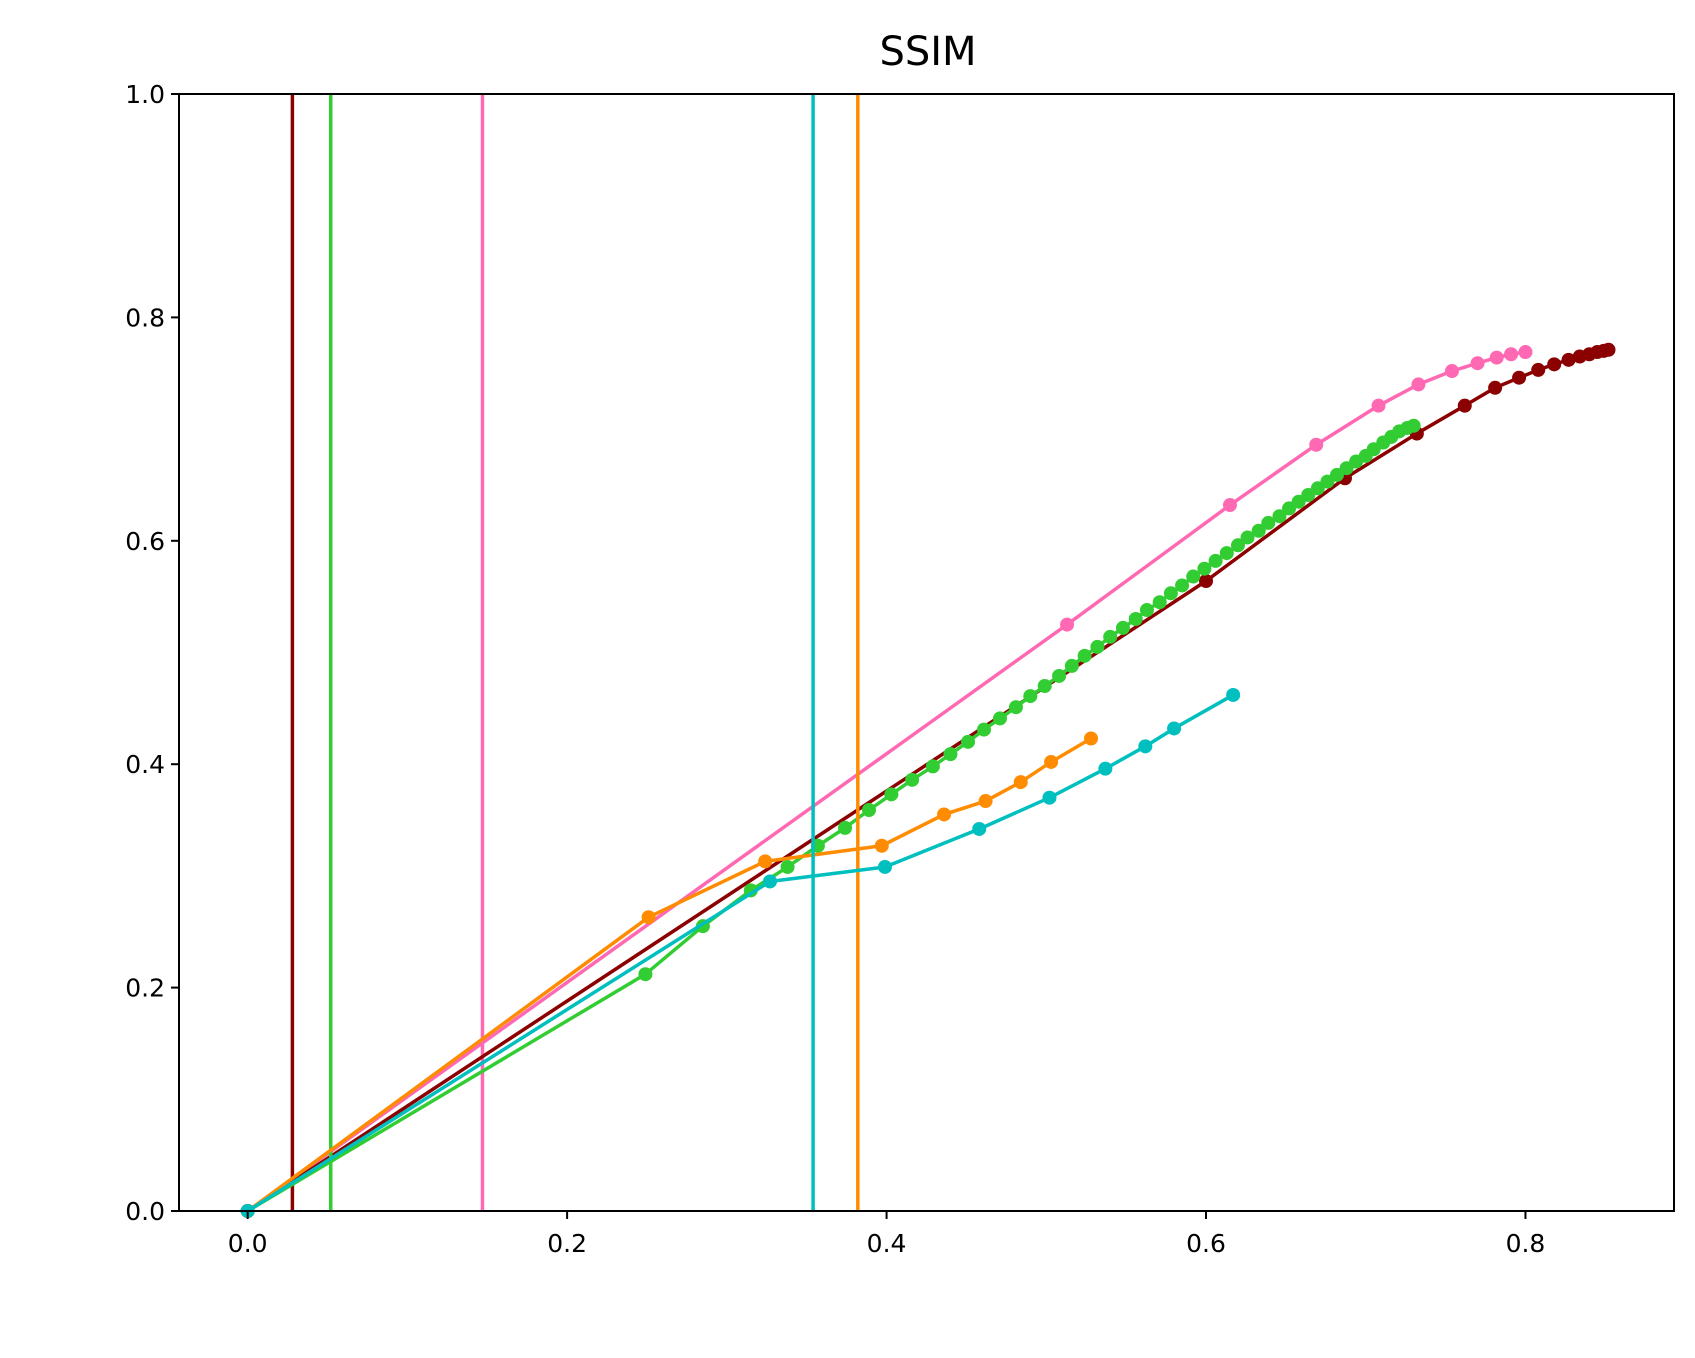  Describe the element at coordinates (145, 988) in the screenshot. I see `y-tick-label: 0.2` at that location.